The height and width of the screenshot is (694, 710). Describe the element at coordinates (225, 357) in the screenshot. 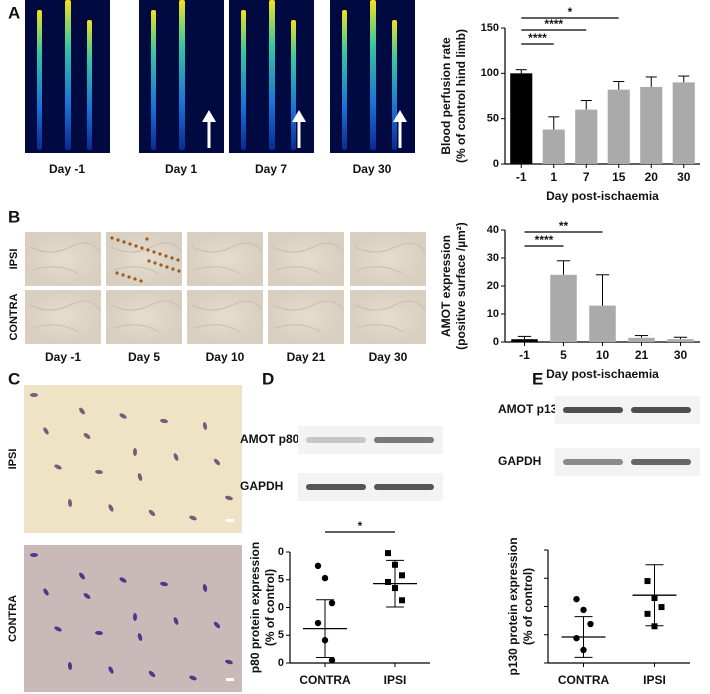

I see `image-label: Day 10` at that location.